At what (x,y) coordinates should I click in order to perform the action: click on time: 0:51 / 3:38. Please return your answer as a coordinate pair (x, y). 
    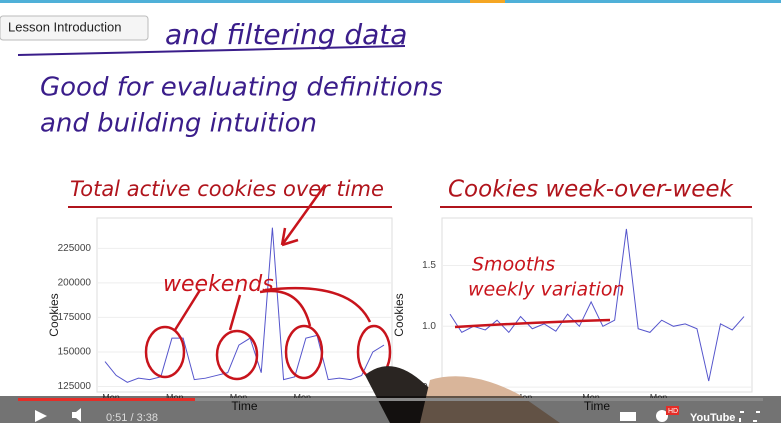
    Looking at the image, I should click on (132, 417).